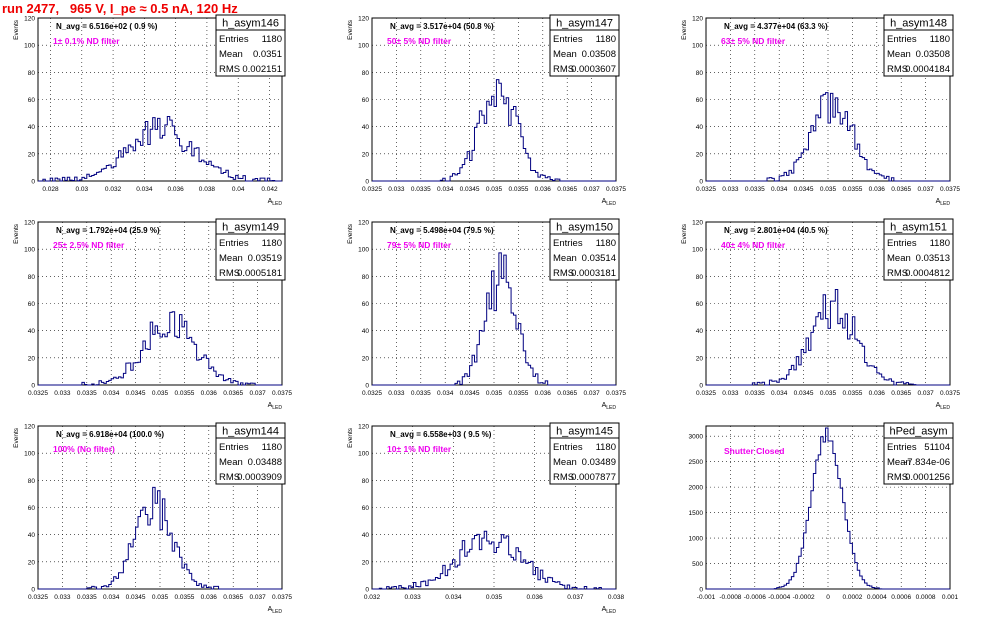  What do you see at coordinates (250, 432) in the screenshot?
I see `histogram-name: h_asym144` at bounding box center [250, 432].